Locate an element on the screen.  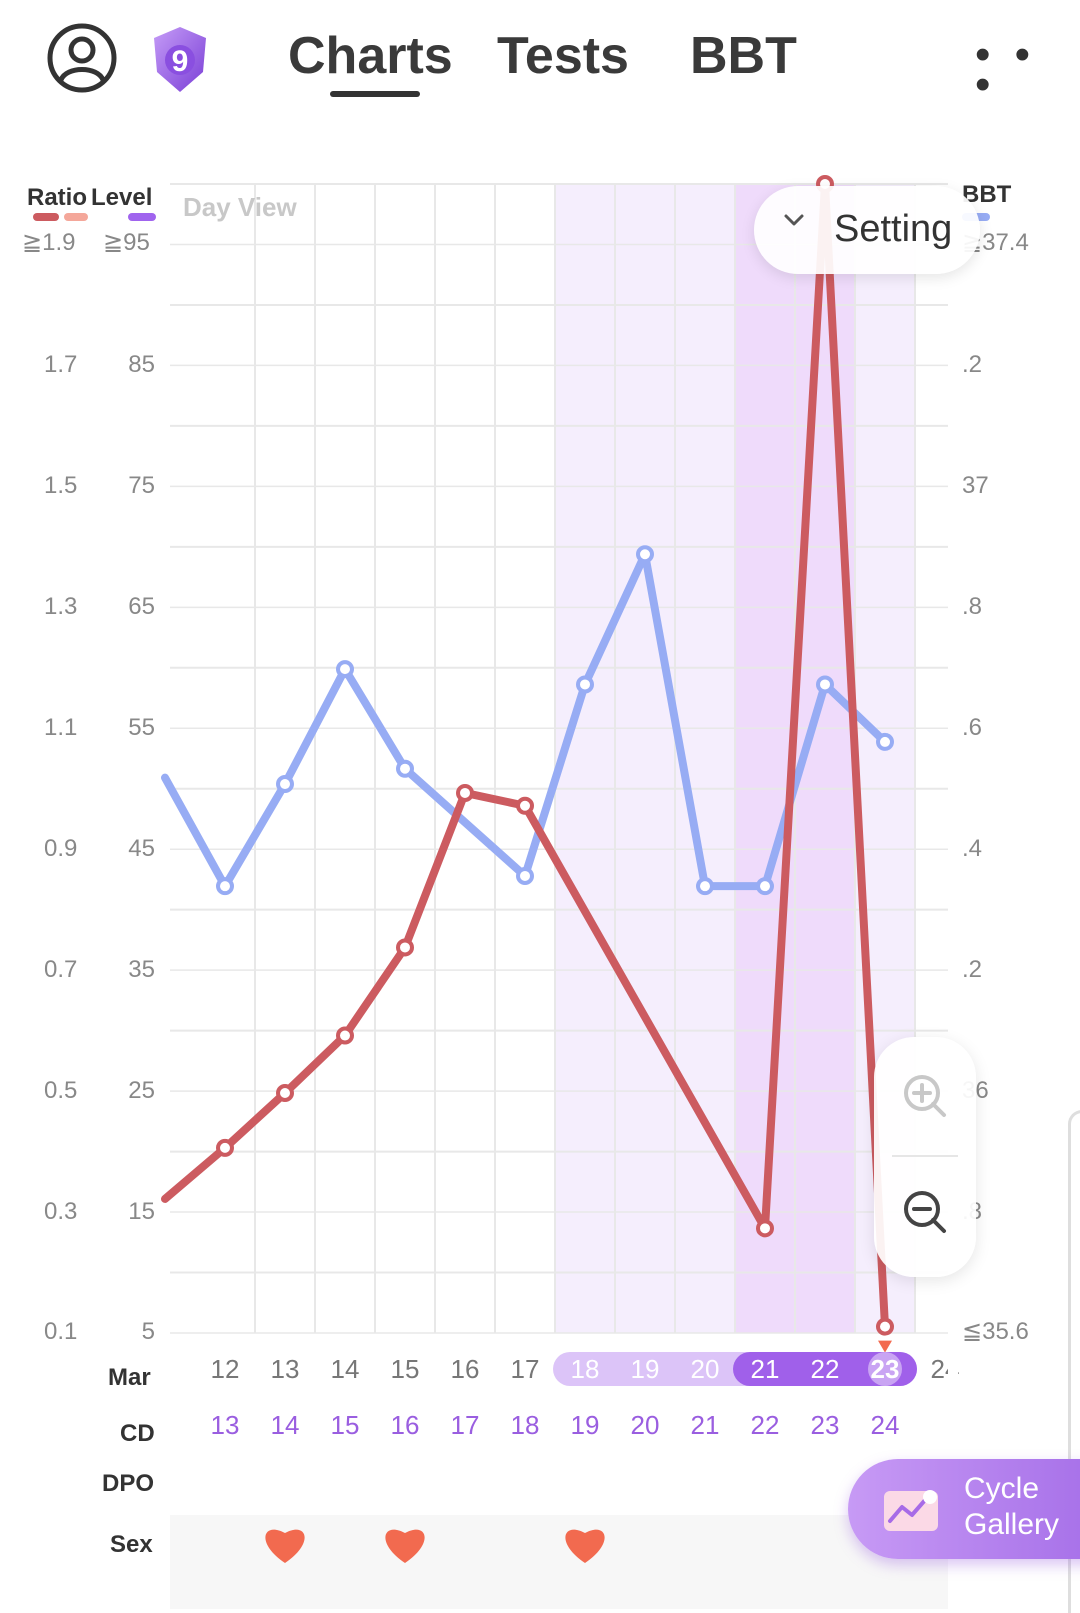
zoom-divider is located at coordinates (925, 1156).